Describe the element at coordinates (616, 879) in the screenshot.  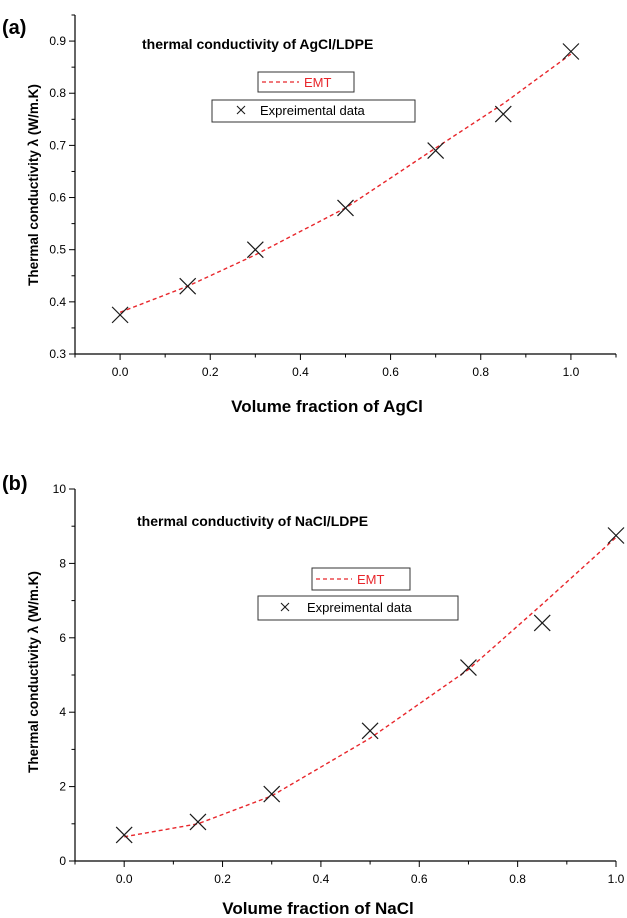
I see `x-tick-label-b: 1.0` at that location.